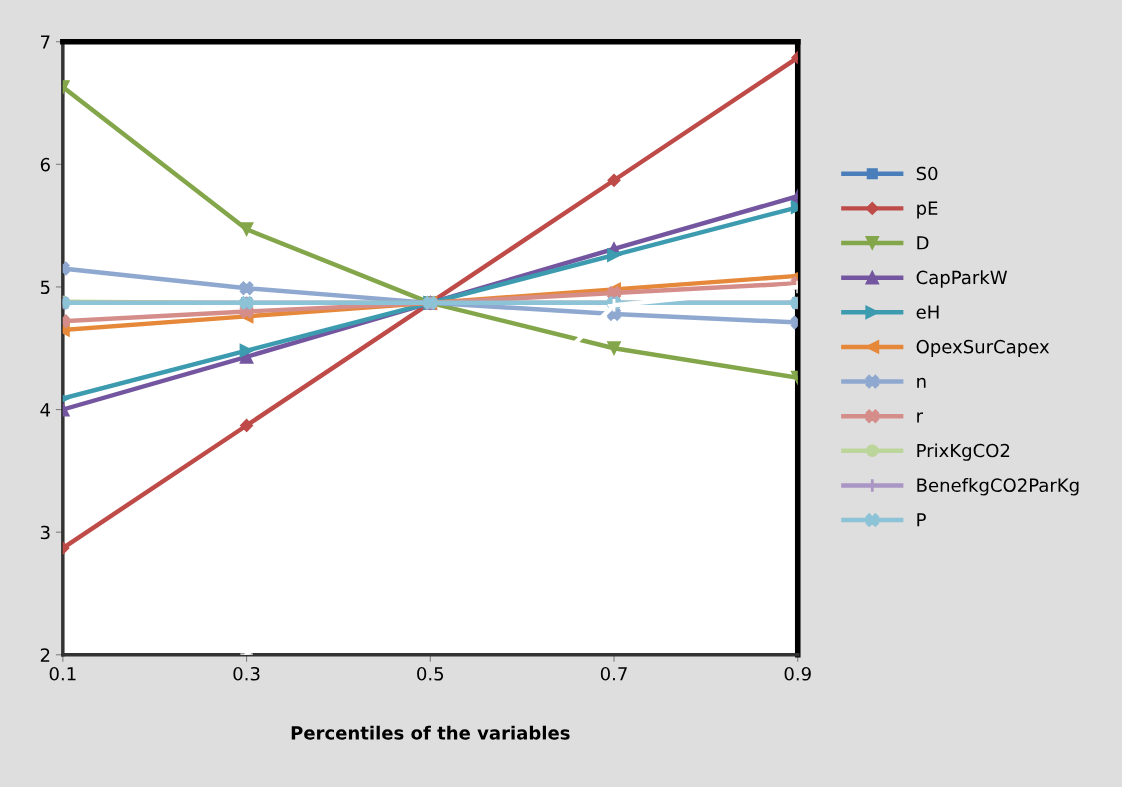  Describe the element at coordinates (45, 410) in the screenshot. I see `y-tick-label: 4` at that location.